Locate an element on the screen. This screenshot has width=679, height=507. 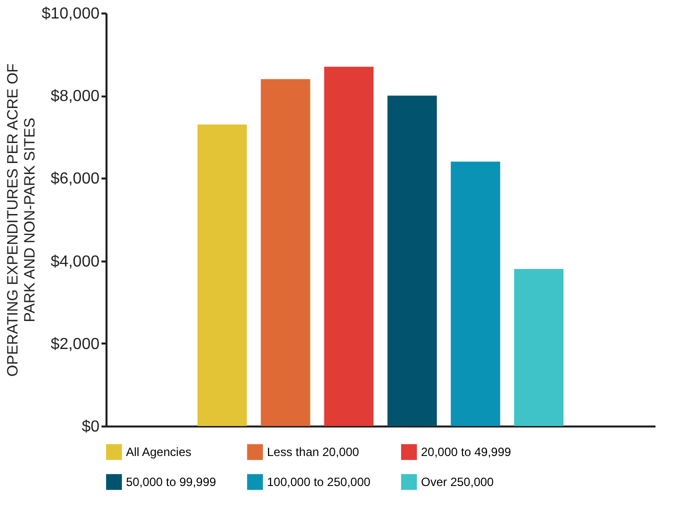
legend-label: Less than 20,000 is located at coordinates (313, 452).